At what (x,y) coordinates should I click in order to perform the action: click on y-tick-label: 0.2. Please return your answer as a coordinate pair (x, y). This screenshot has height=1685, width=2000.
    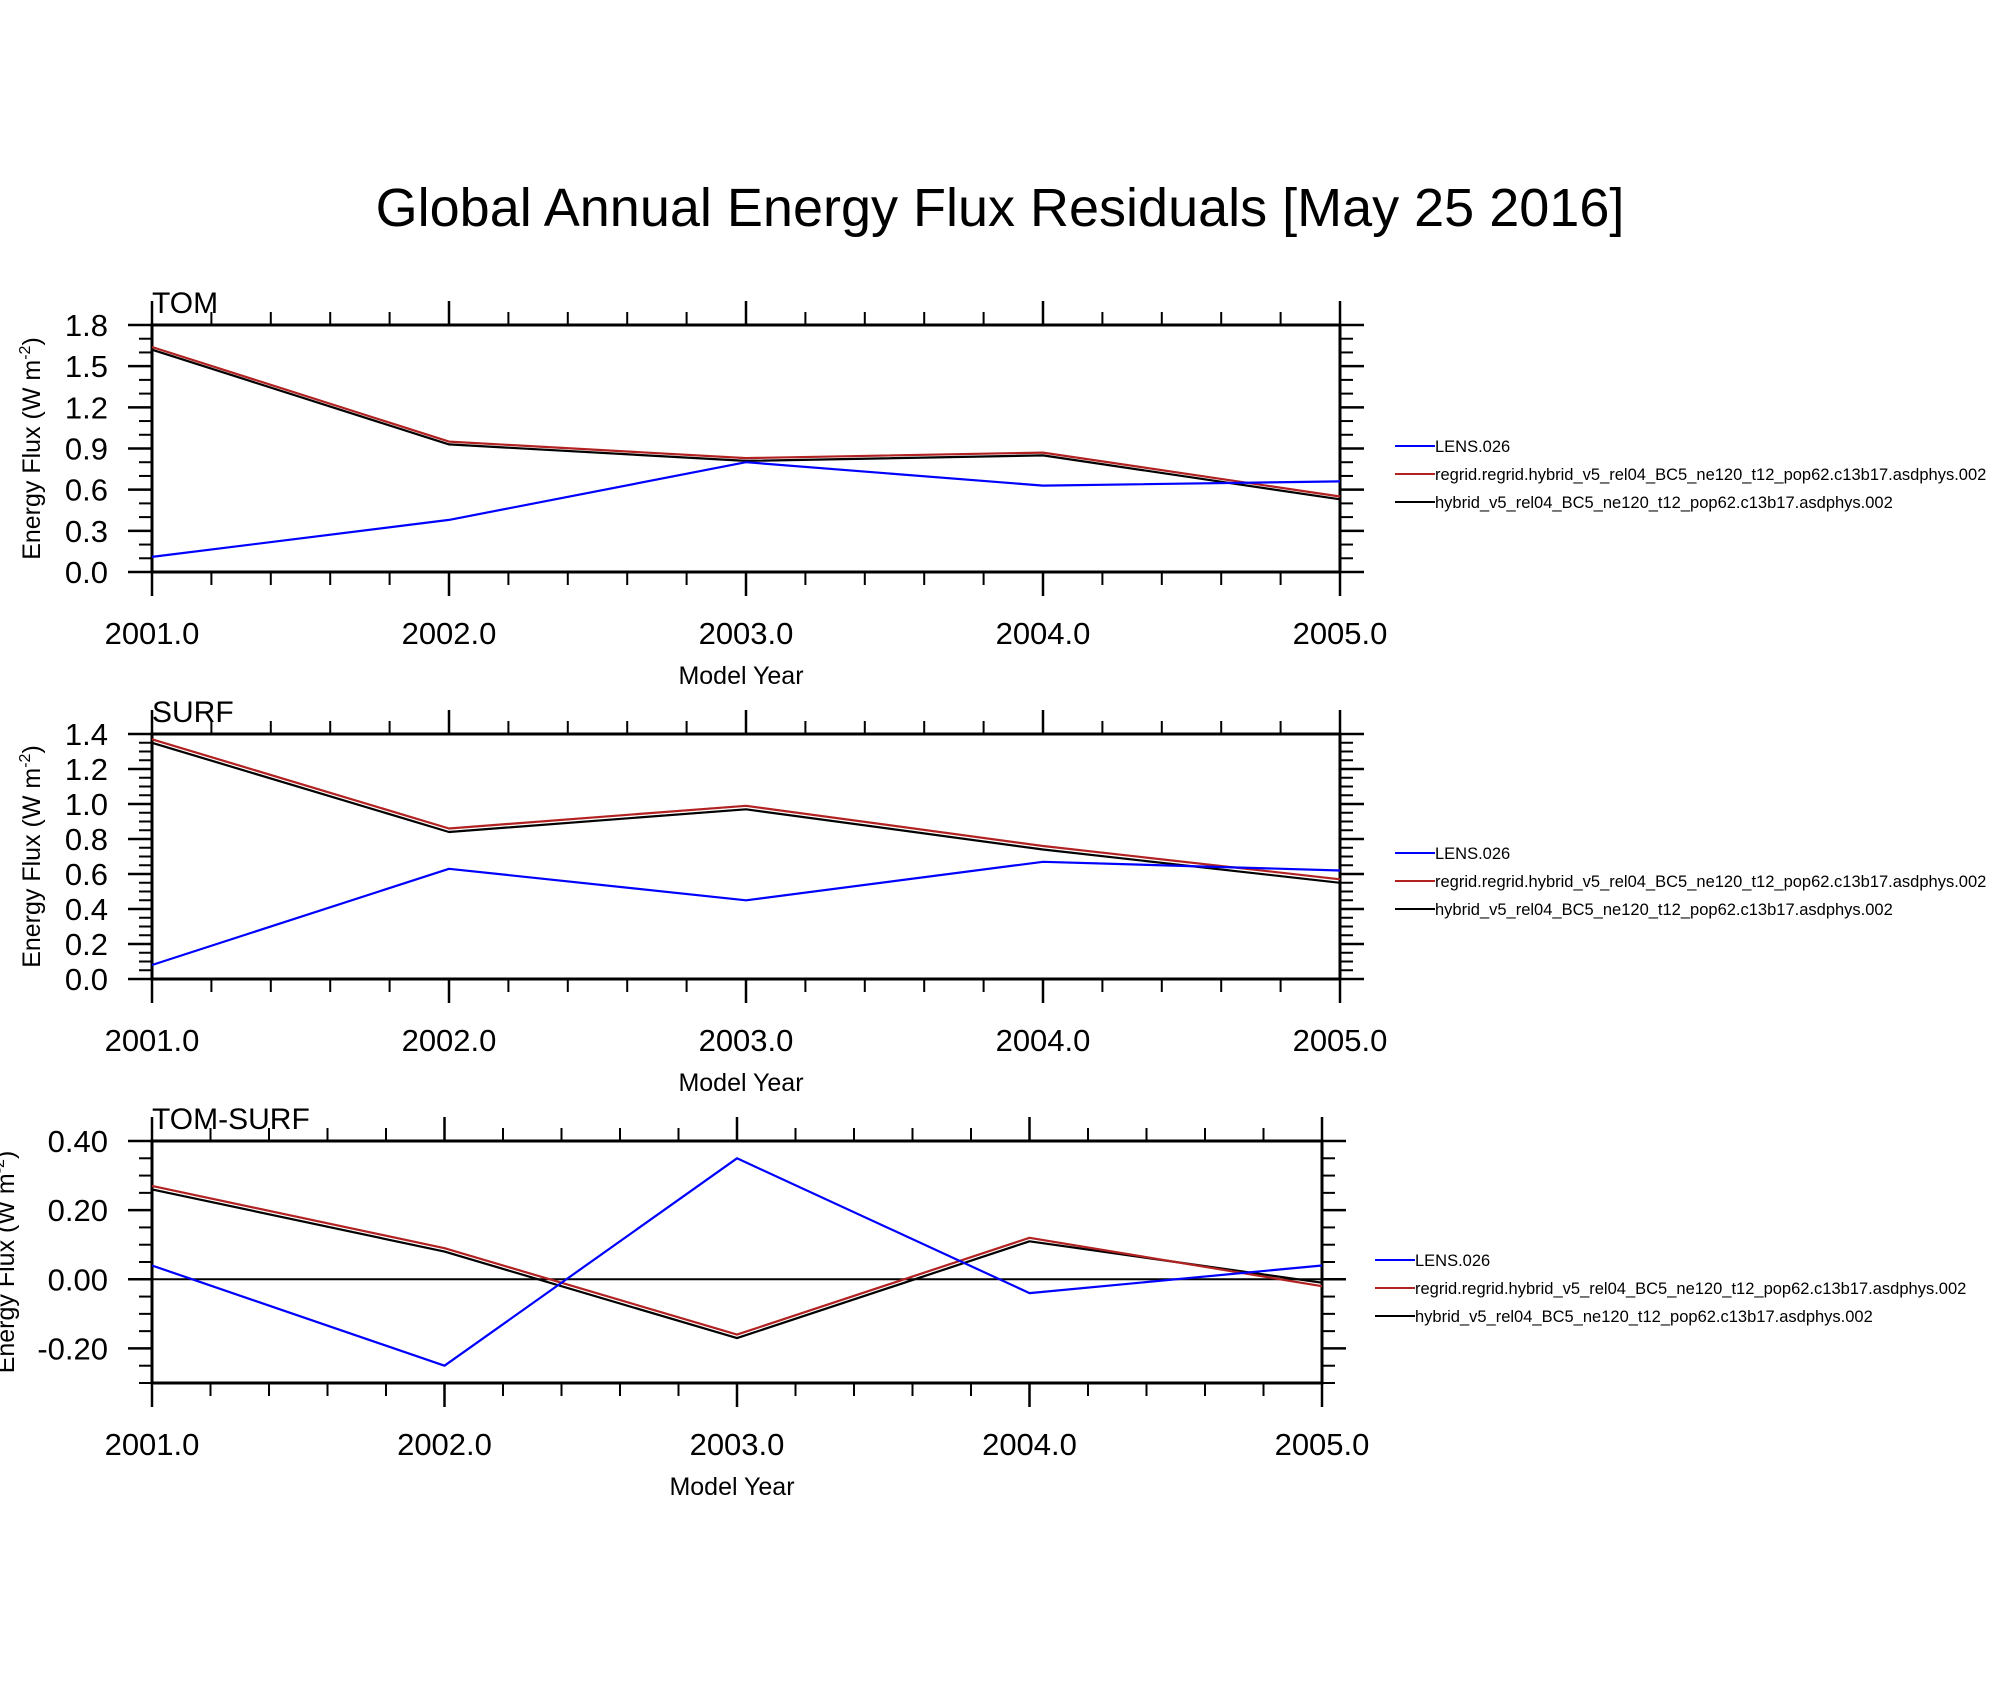
    Looking at the image, I should click on (86, 944).